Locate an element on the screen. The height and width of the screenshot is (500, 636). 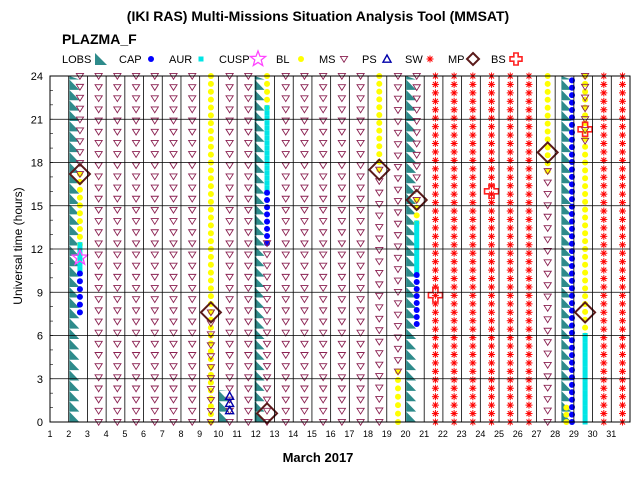
cap-mark is located at coordinates (79, 312).